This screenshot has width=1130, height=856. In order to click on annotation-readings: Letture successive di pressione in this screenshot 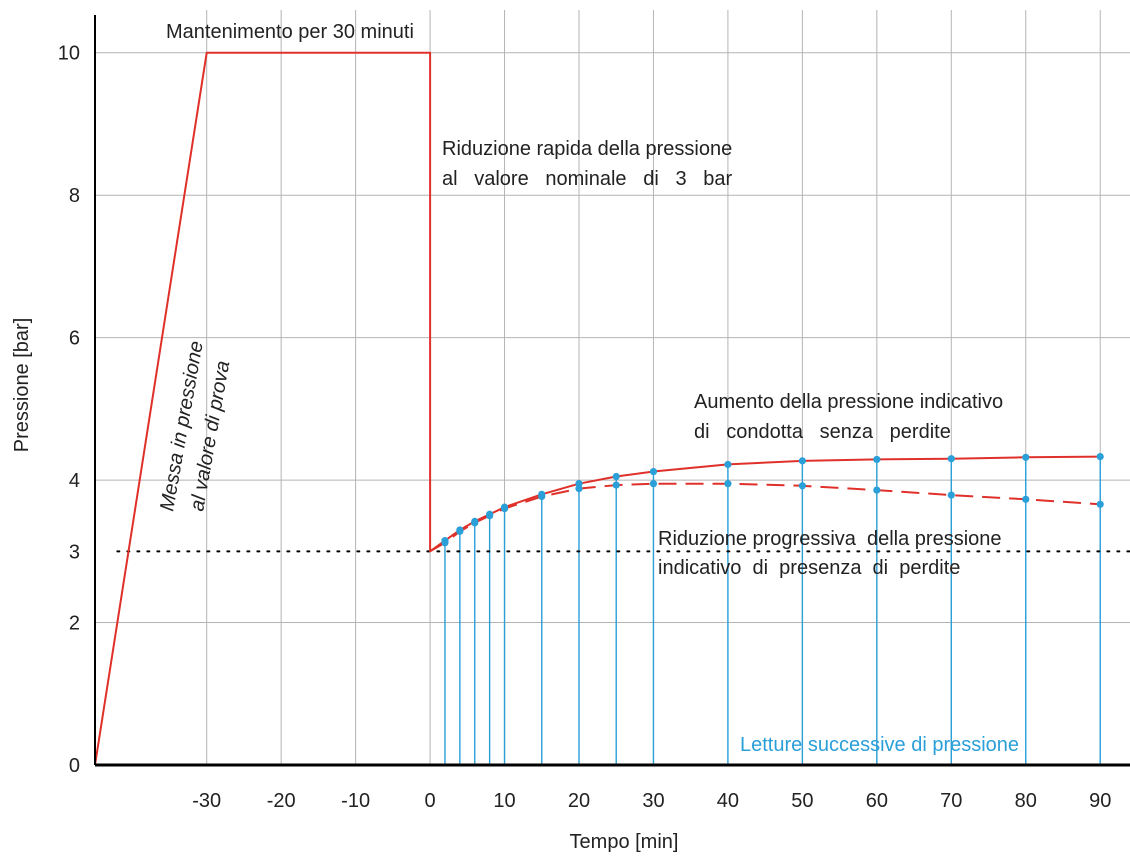, I will do `click(879, 745)`.